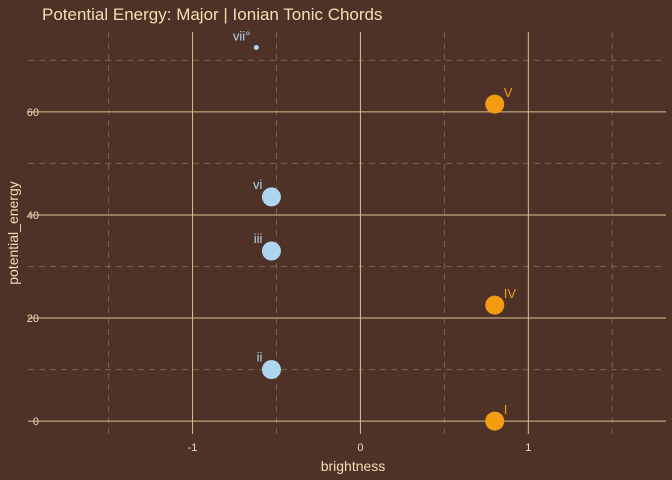 The height and width of the screenshot is (480, 672). Describe the element at coordinates (258, 238) in the screenshot. I see `point-label: iii` at that location.